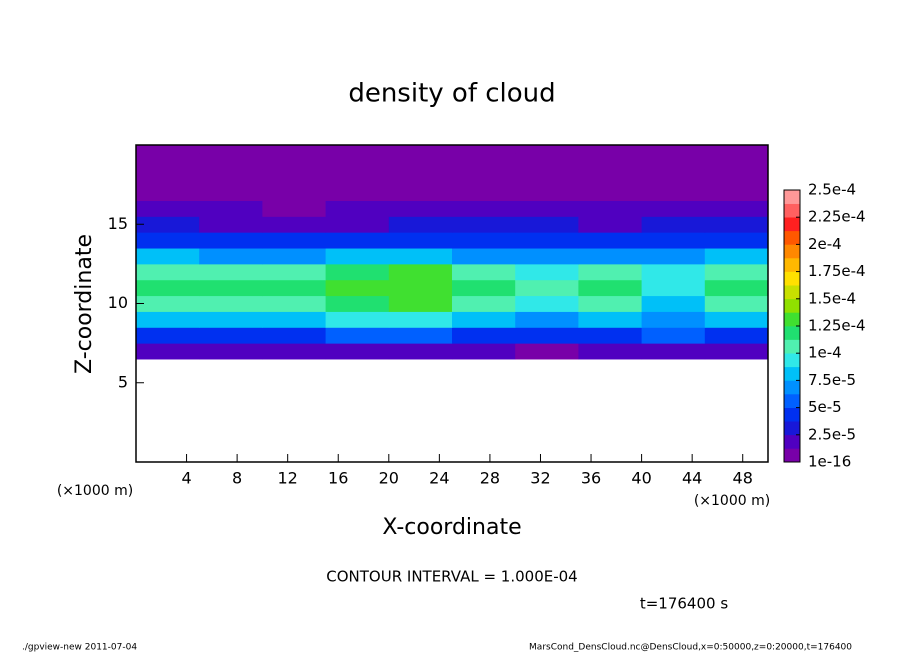 The height and width of the screenshot is (658, 904). What do you see at coordinates (490, 478) in the screenshot?
I see `x-tick-label: 28` at bounding box center [490, 478].